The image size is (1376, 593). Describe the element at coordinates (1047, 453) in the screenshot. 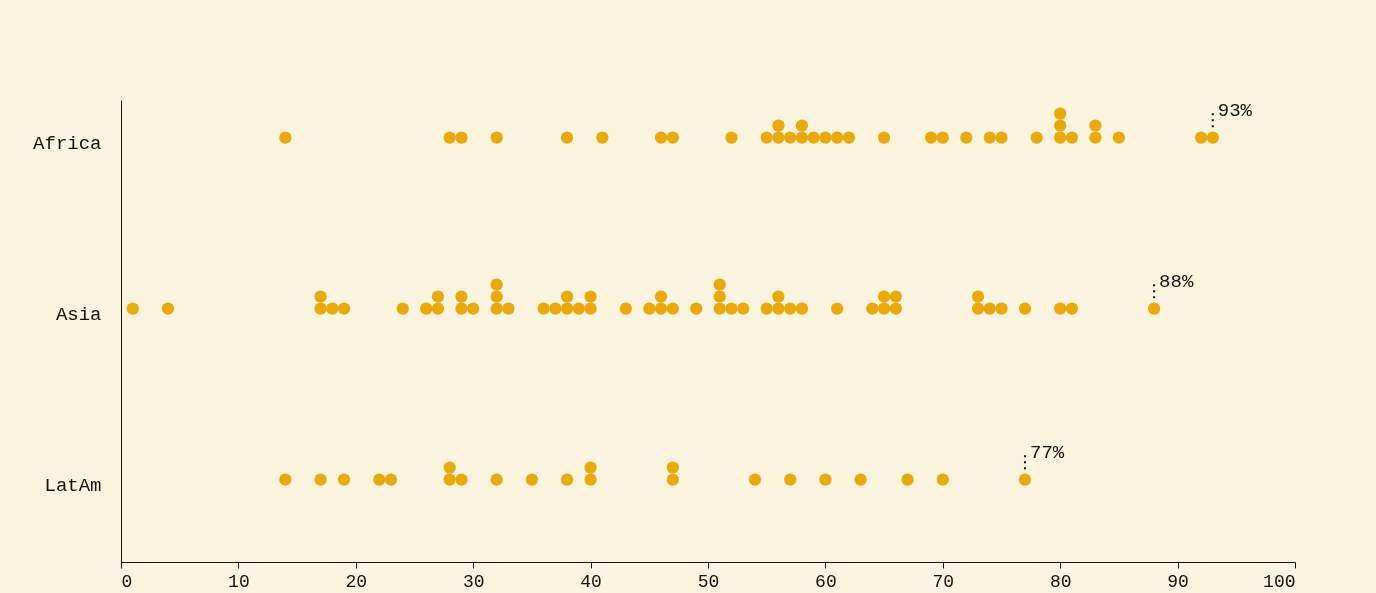

I see `annotation: 77%` at that location.